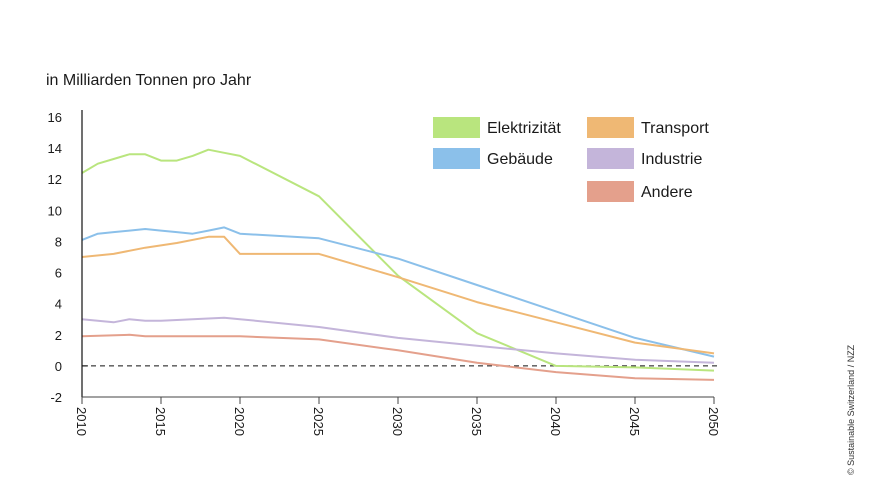 This screenshot has height=491, width=871. What do you see at coordinates (55, 148) in the screenshot?
I see `y-tick-label: 14` at bounding box center [55, 148].